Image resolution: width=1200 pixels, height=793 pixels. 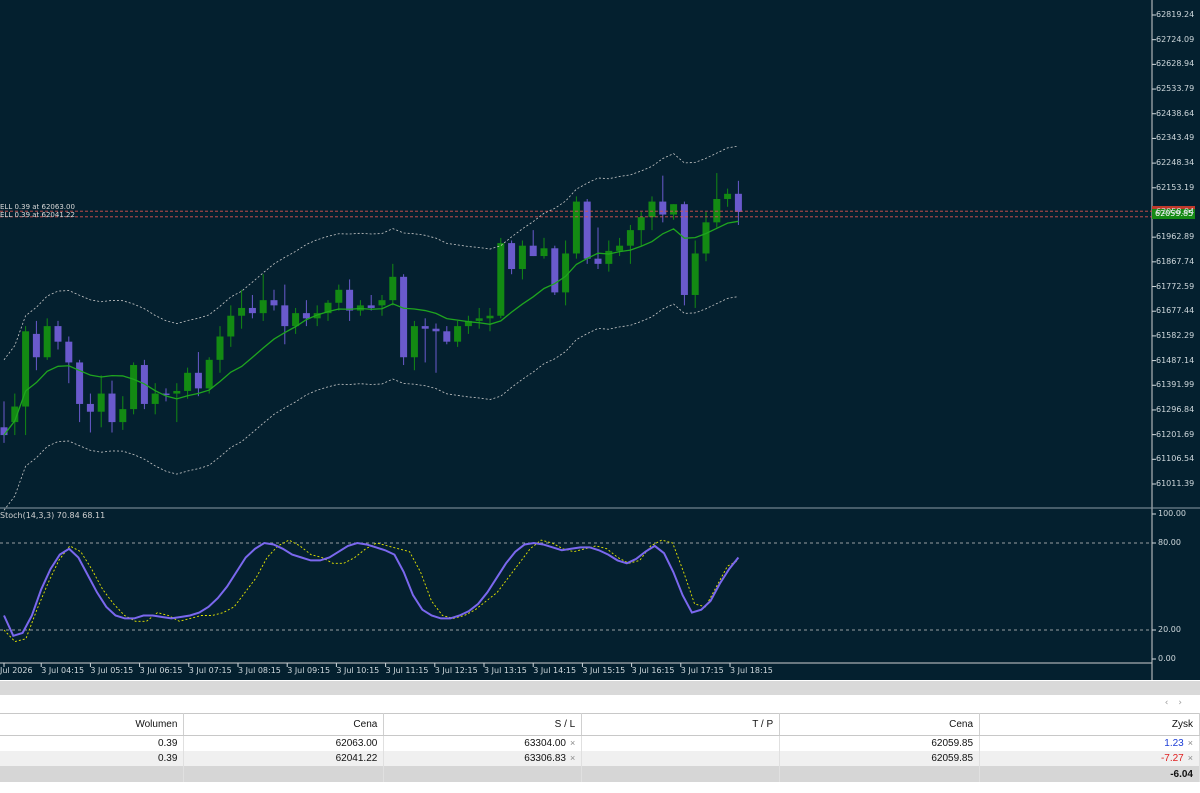 What do you see at coordinates (1175, 138) in the screenshot?
I see `price-axis-label: 62343.49` at bounding box center [1175, 138].